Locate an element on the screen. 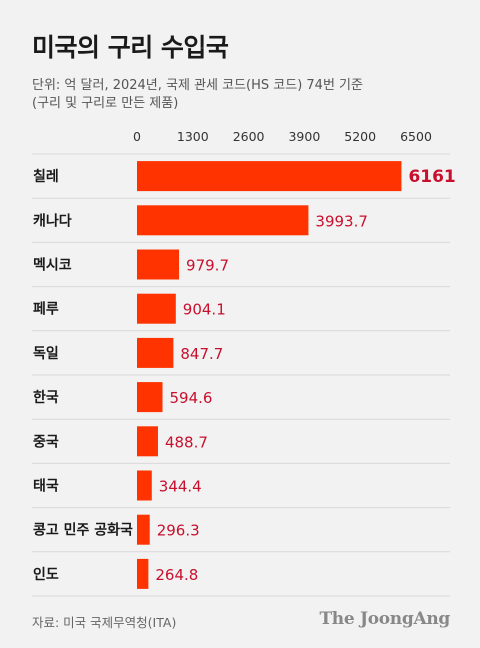  category-label: 캐나다 is located at coordinates (52, 221).